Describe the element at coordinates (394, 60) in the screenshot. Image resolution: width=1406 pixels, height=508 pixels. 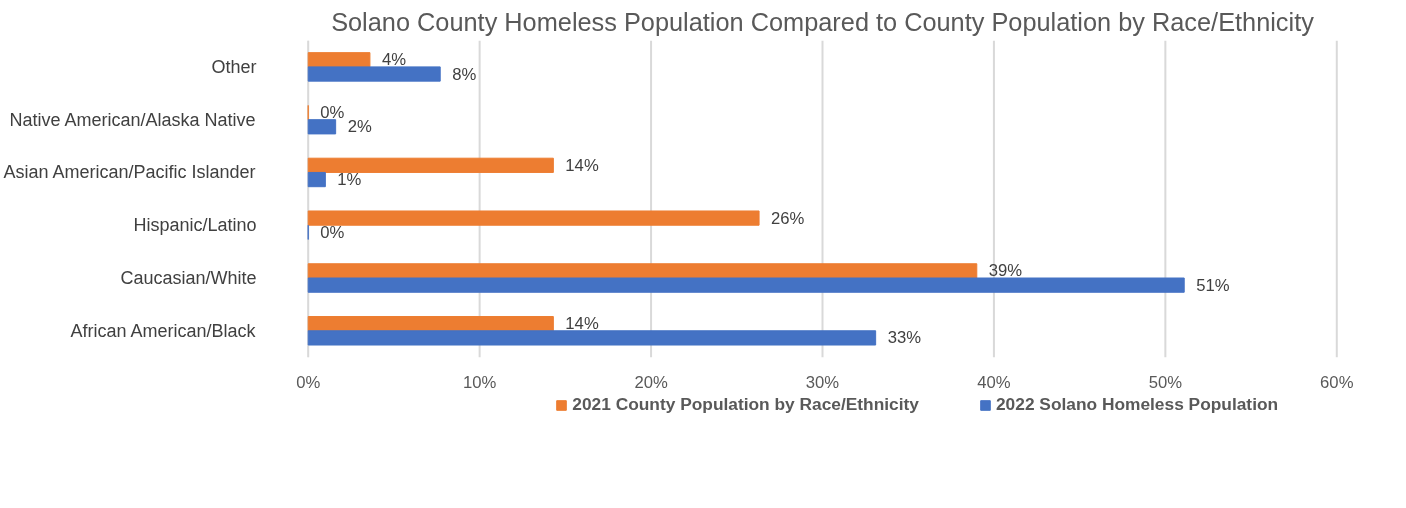
I see `data-label: 4%` at that location.